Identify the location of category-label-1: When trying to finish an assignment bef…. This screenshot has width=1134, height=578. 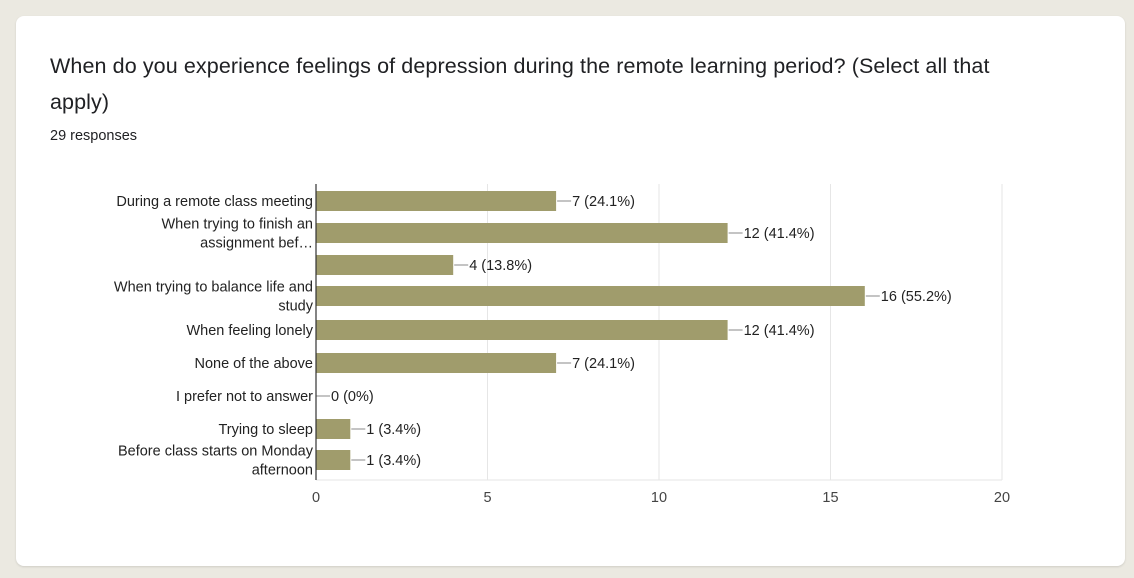
(237, 234).